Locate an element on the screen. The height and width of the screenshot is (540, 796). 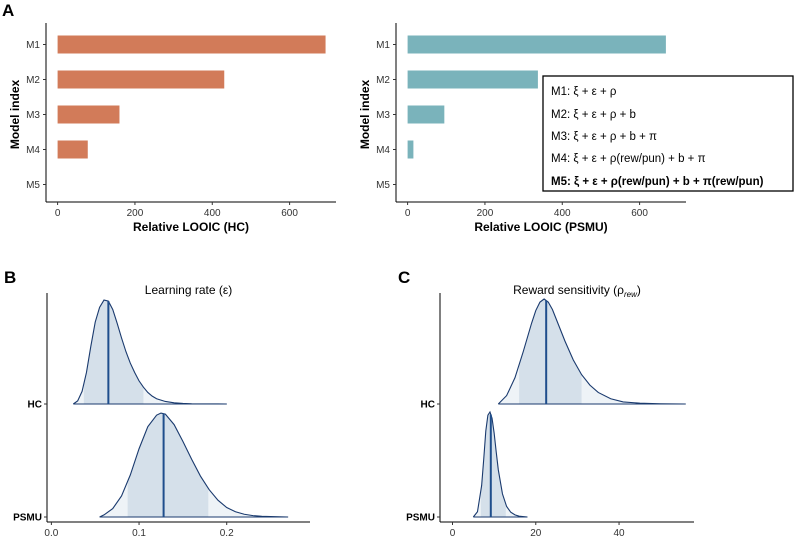
legend-item-m2: M2: ξ + ε + ρ + b is located at coordinates (593, 115).